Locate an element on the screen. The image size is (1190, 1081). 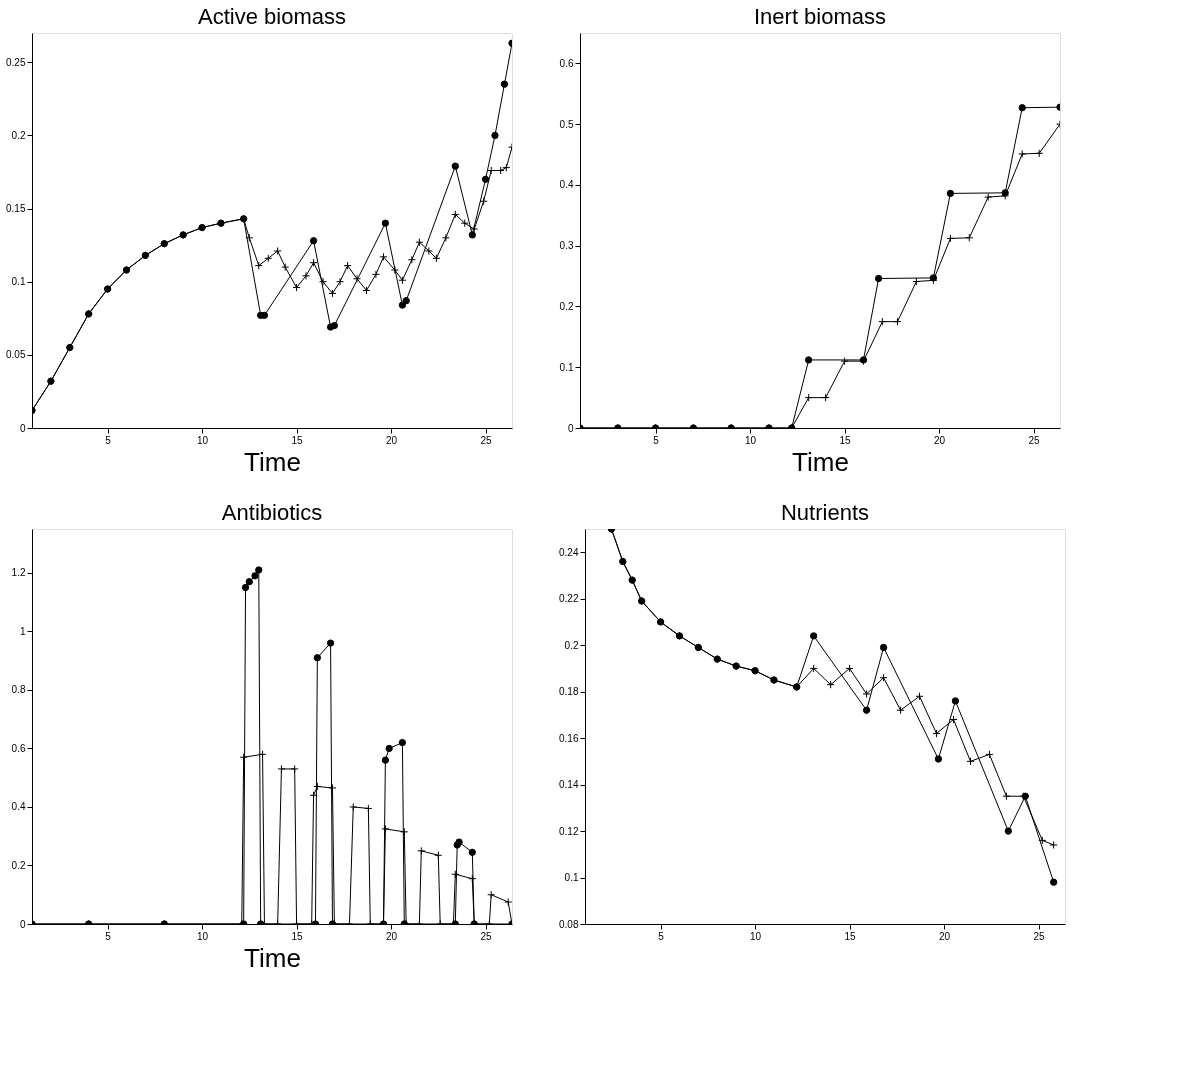
y-tick-label: 0.16 is located at coordinates (569, 738).